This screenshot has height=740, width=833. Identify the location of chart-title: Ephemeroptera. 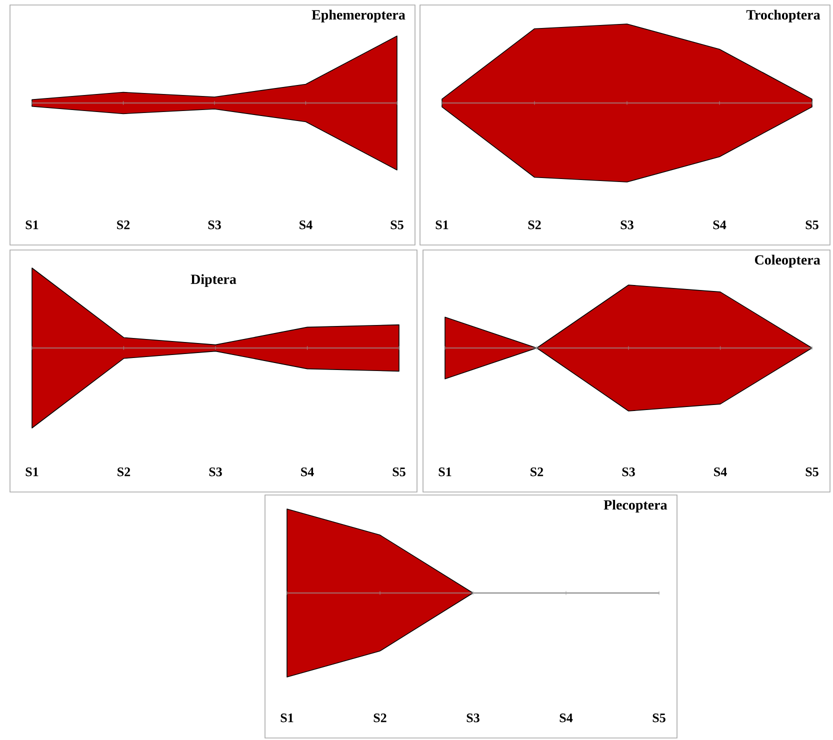
(359, 16).